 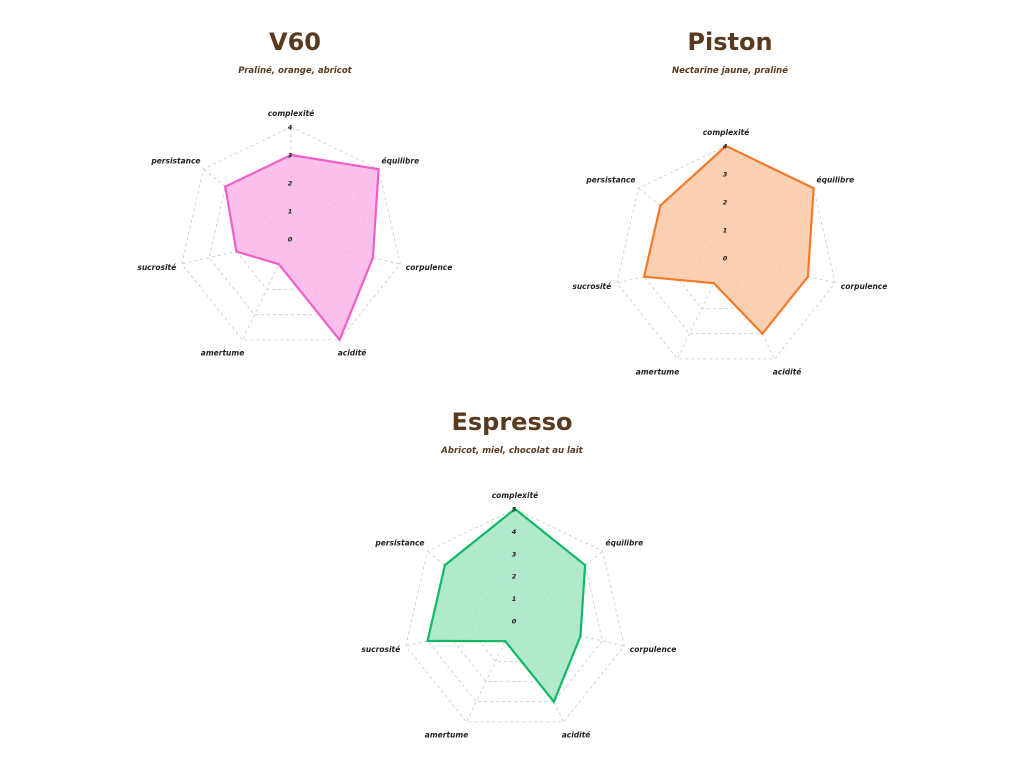 I want to click on chart-subtitle: Praliné, orange, abricot, so click(x=295, y=71).